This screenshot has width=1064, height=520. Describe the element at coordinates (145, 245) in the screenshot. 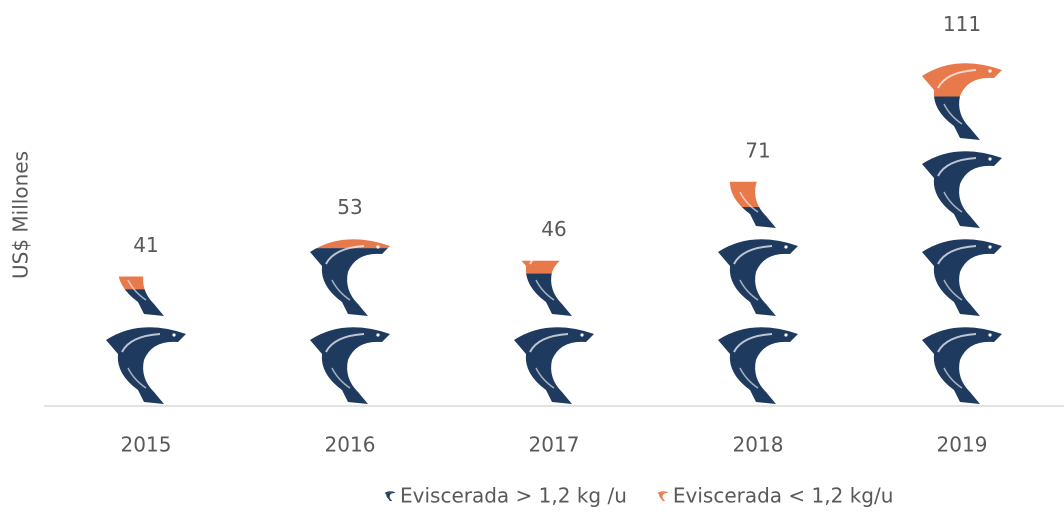

I see `total-label: 41` at that location.